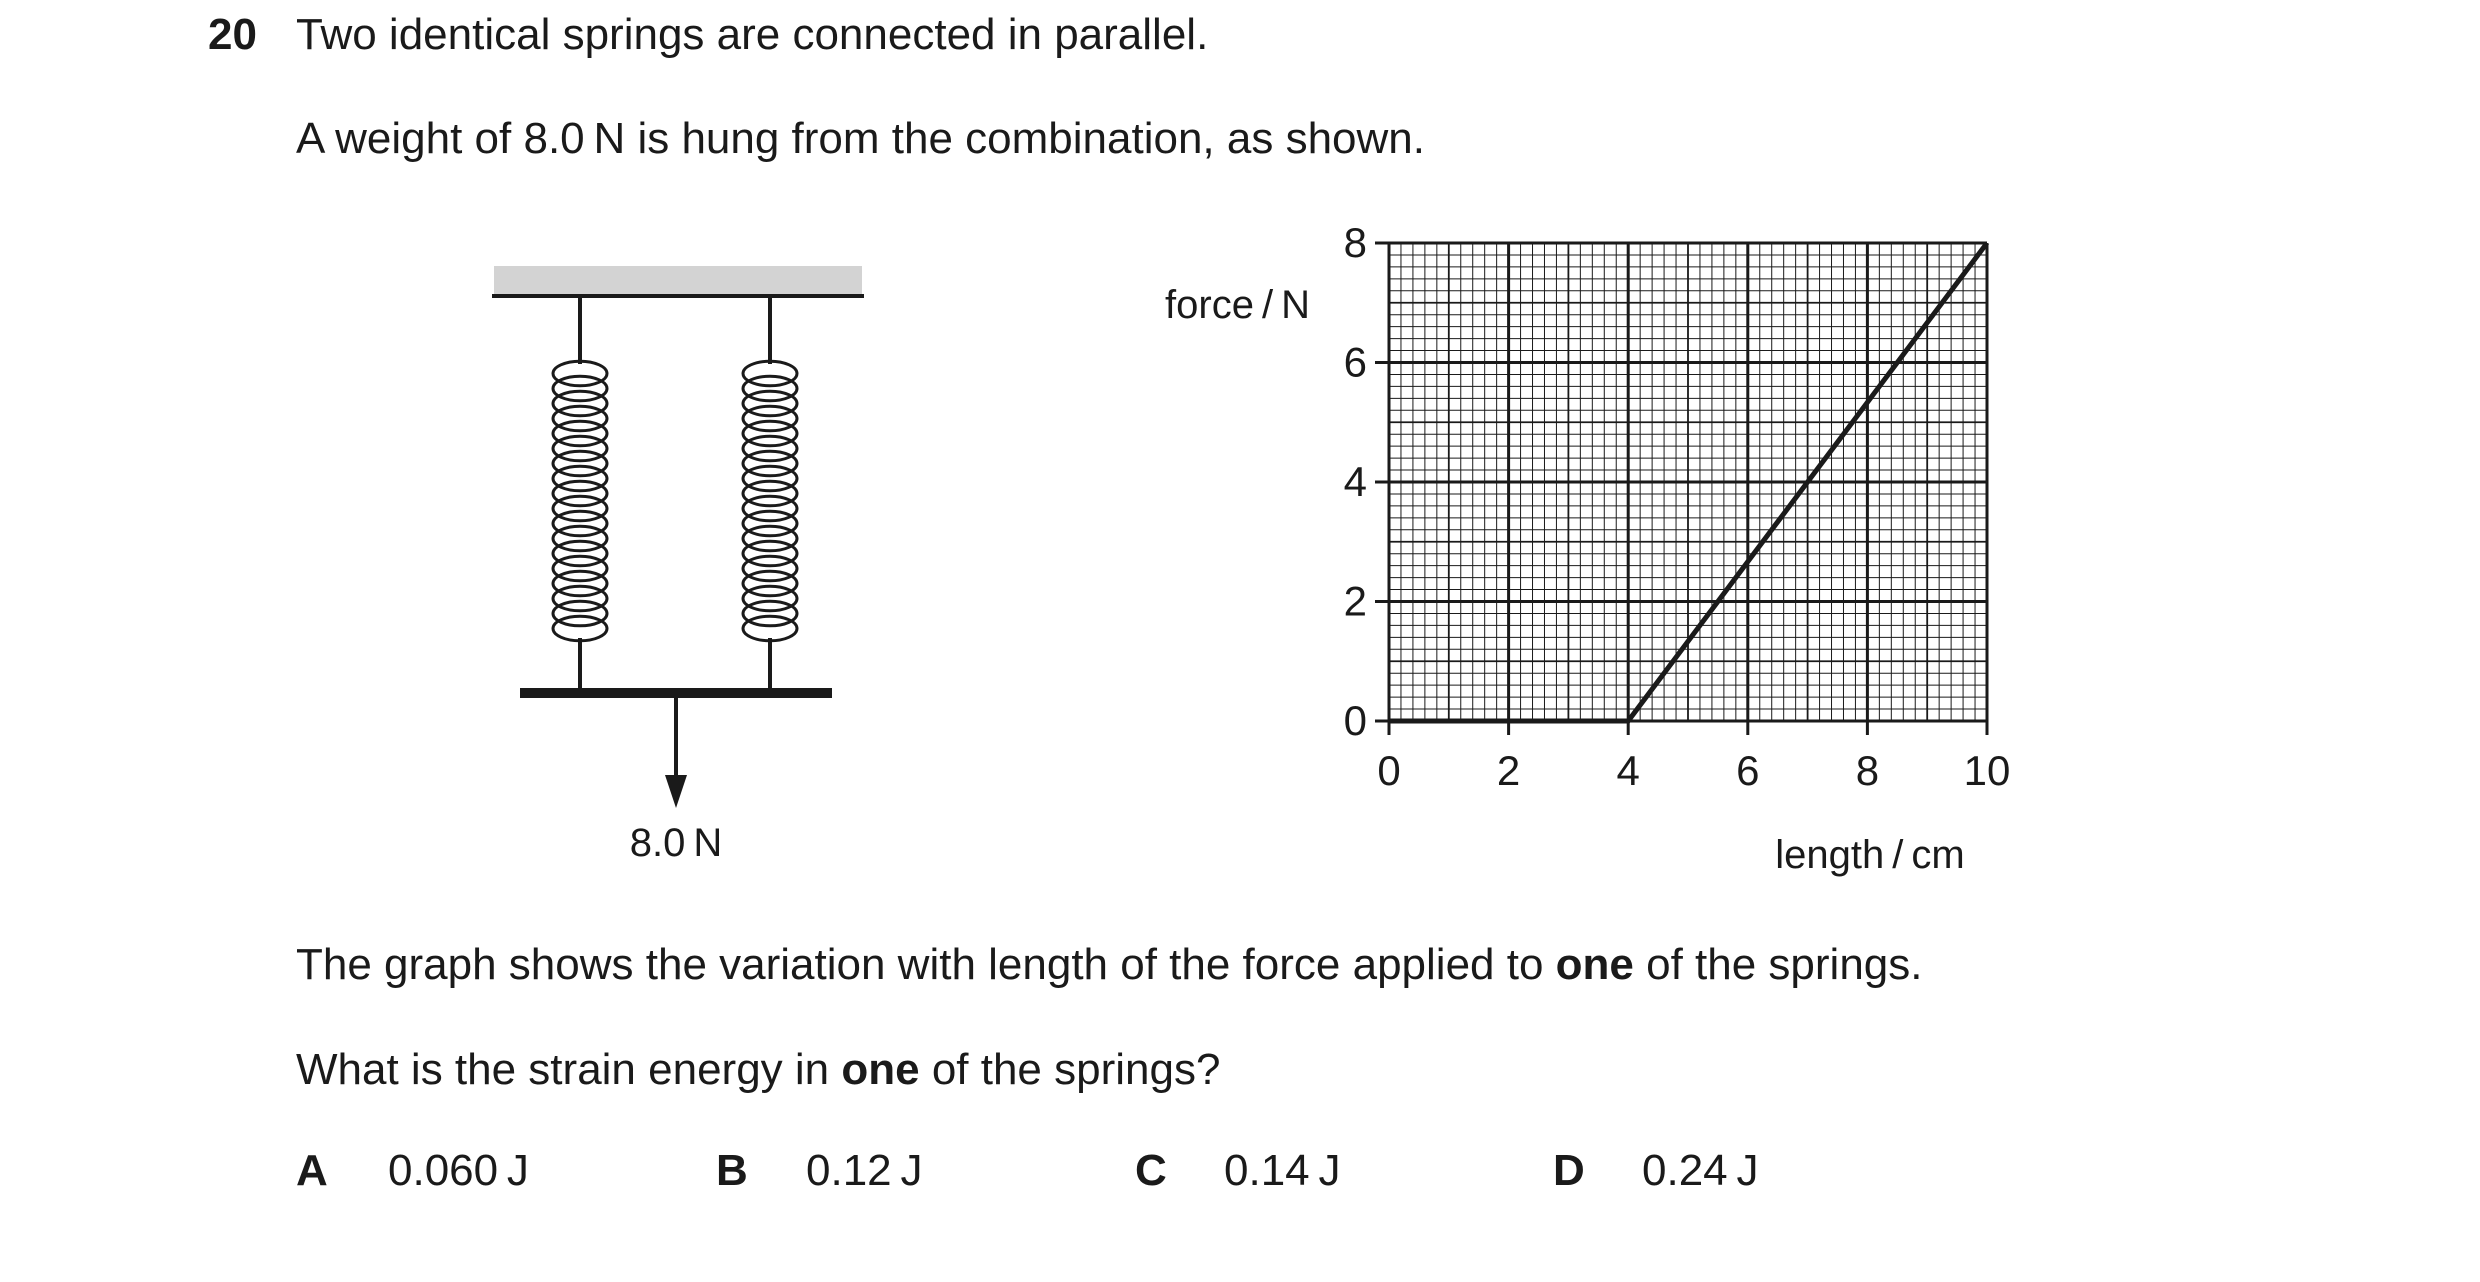  What do you see at coordinates (676, 791) in the screenshot?
I see `weight-arrow-head` at bounding box center [676, 791].